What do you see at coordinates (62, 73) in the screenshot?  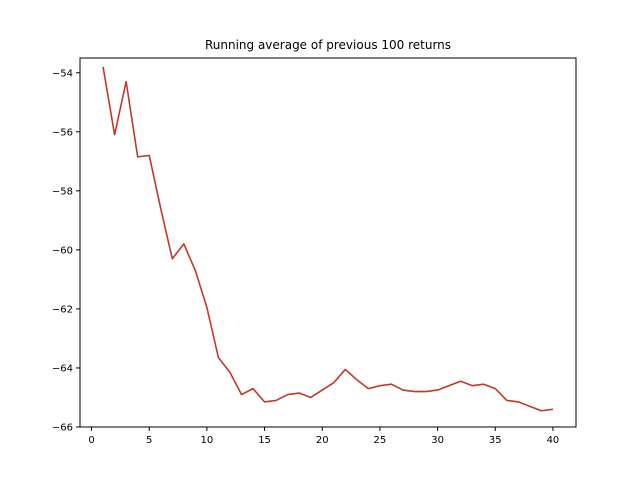 I see `y-tick-label: −54` at bounding box center [62, 73].